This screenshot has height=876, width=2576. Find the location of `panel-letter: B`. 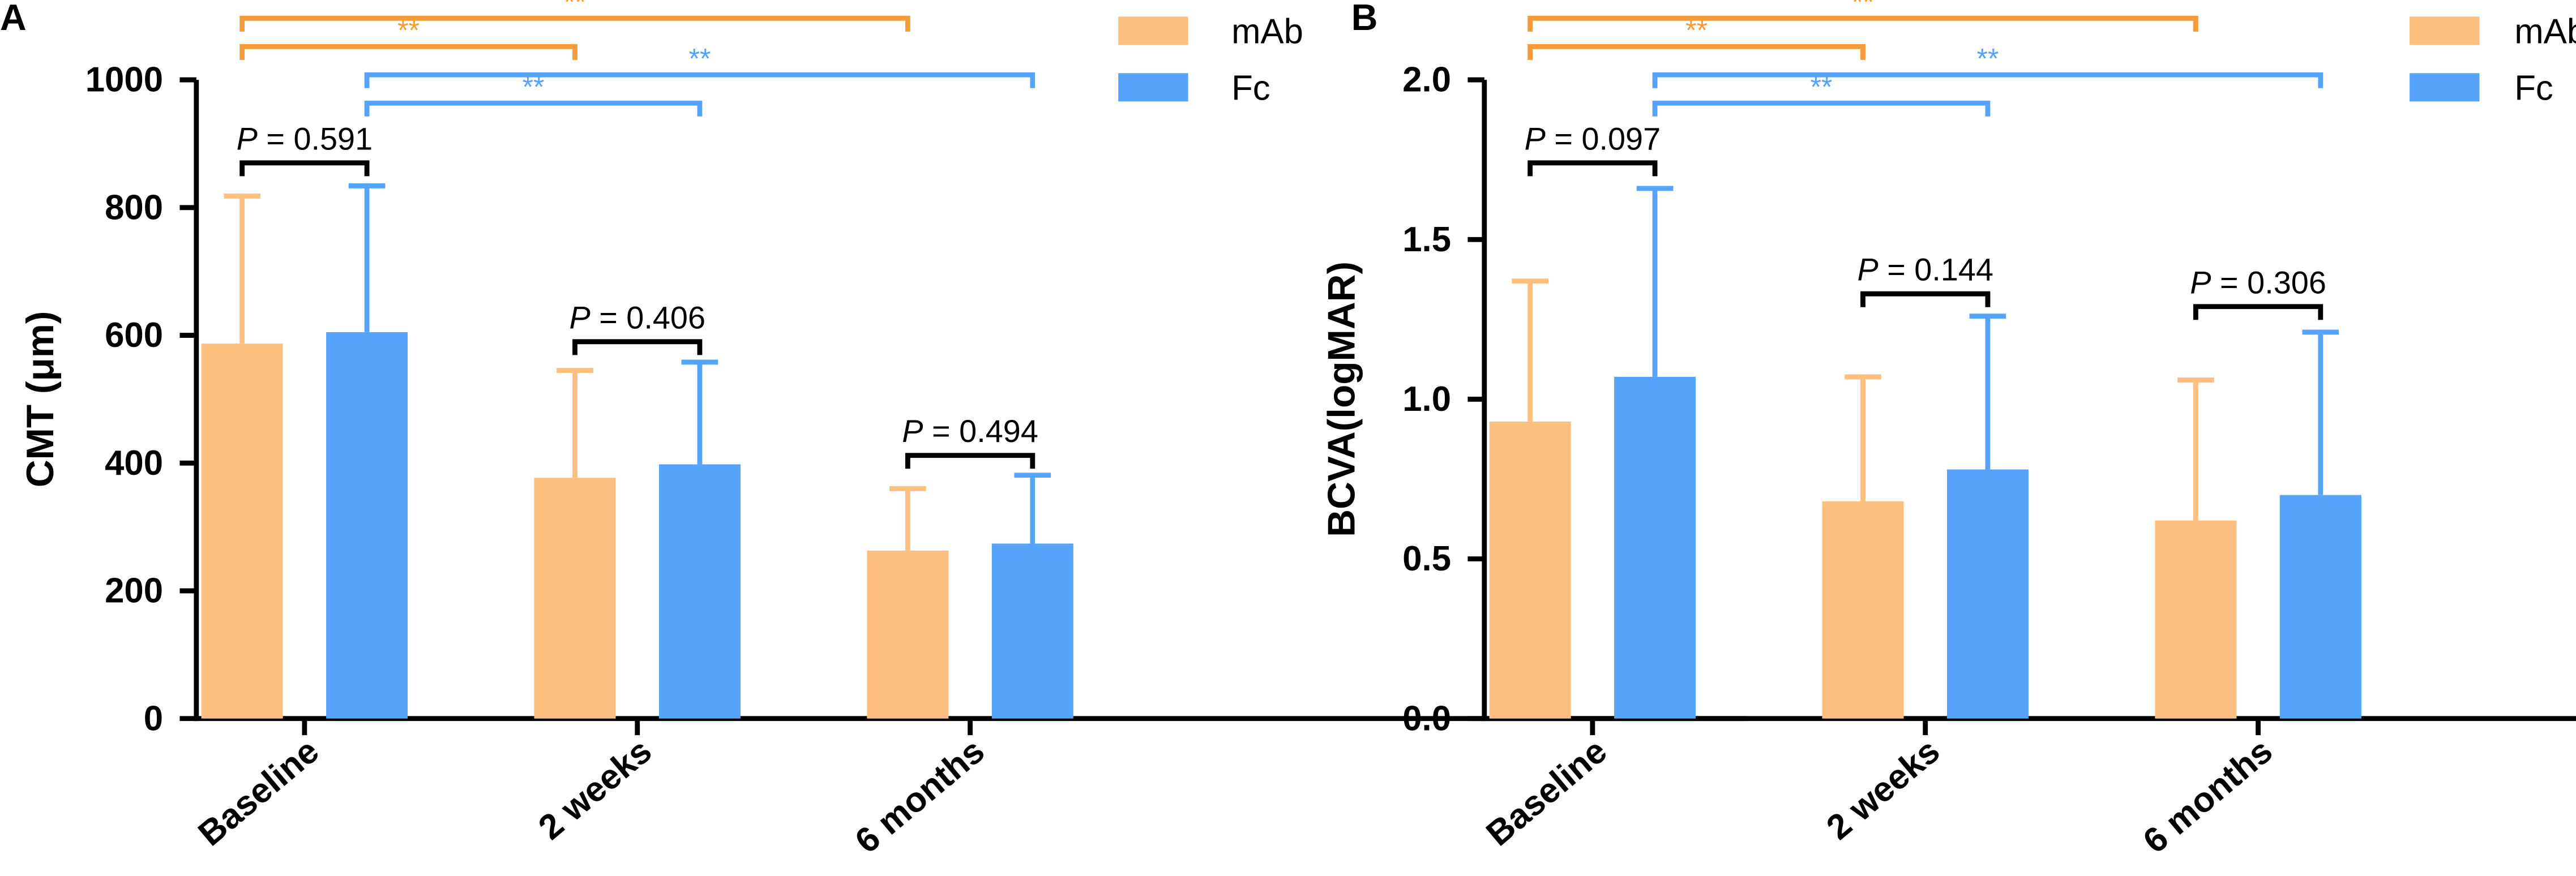

panel-letter: B is located at coordinates (1364, 19).